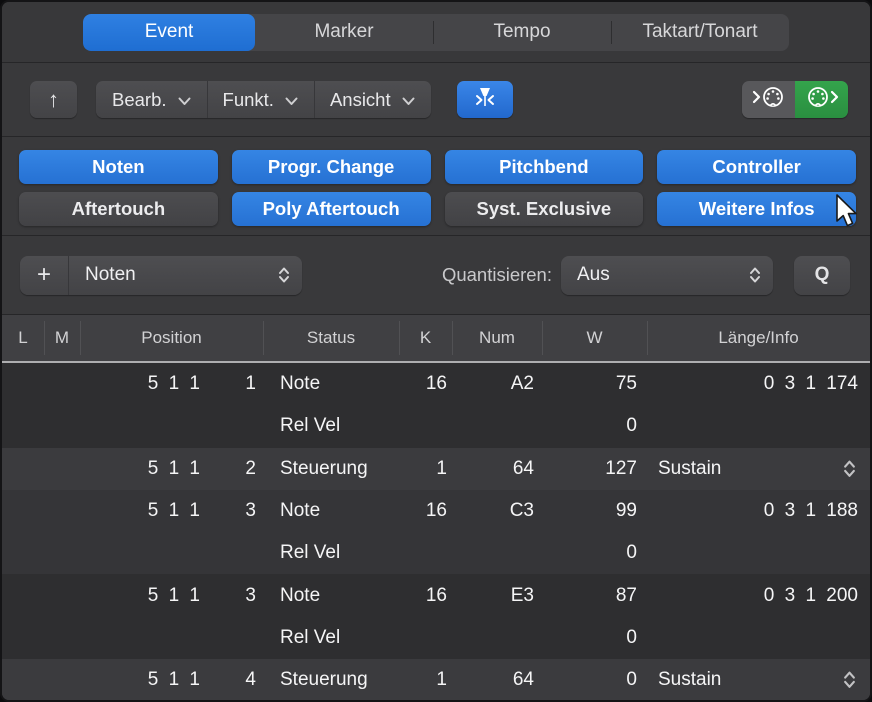  Describe the element at coordinates (300, 384) in the screenshot. I see `cell-status-value: Note` at that location.